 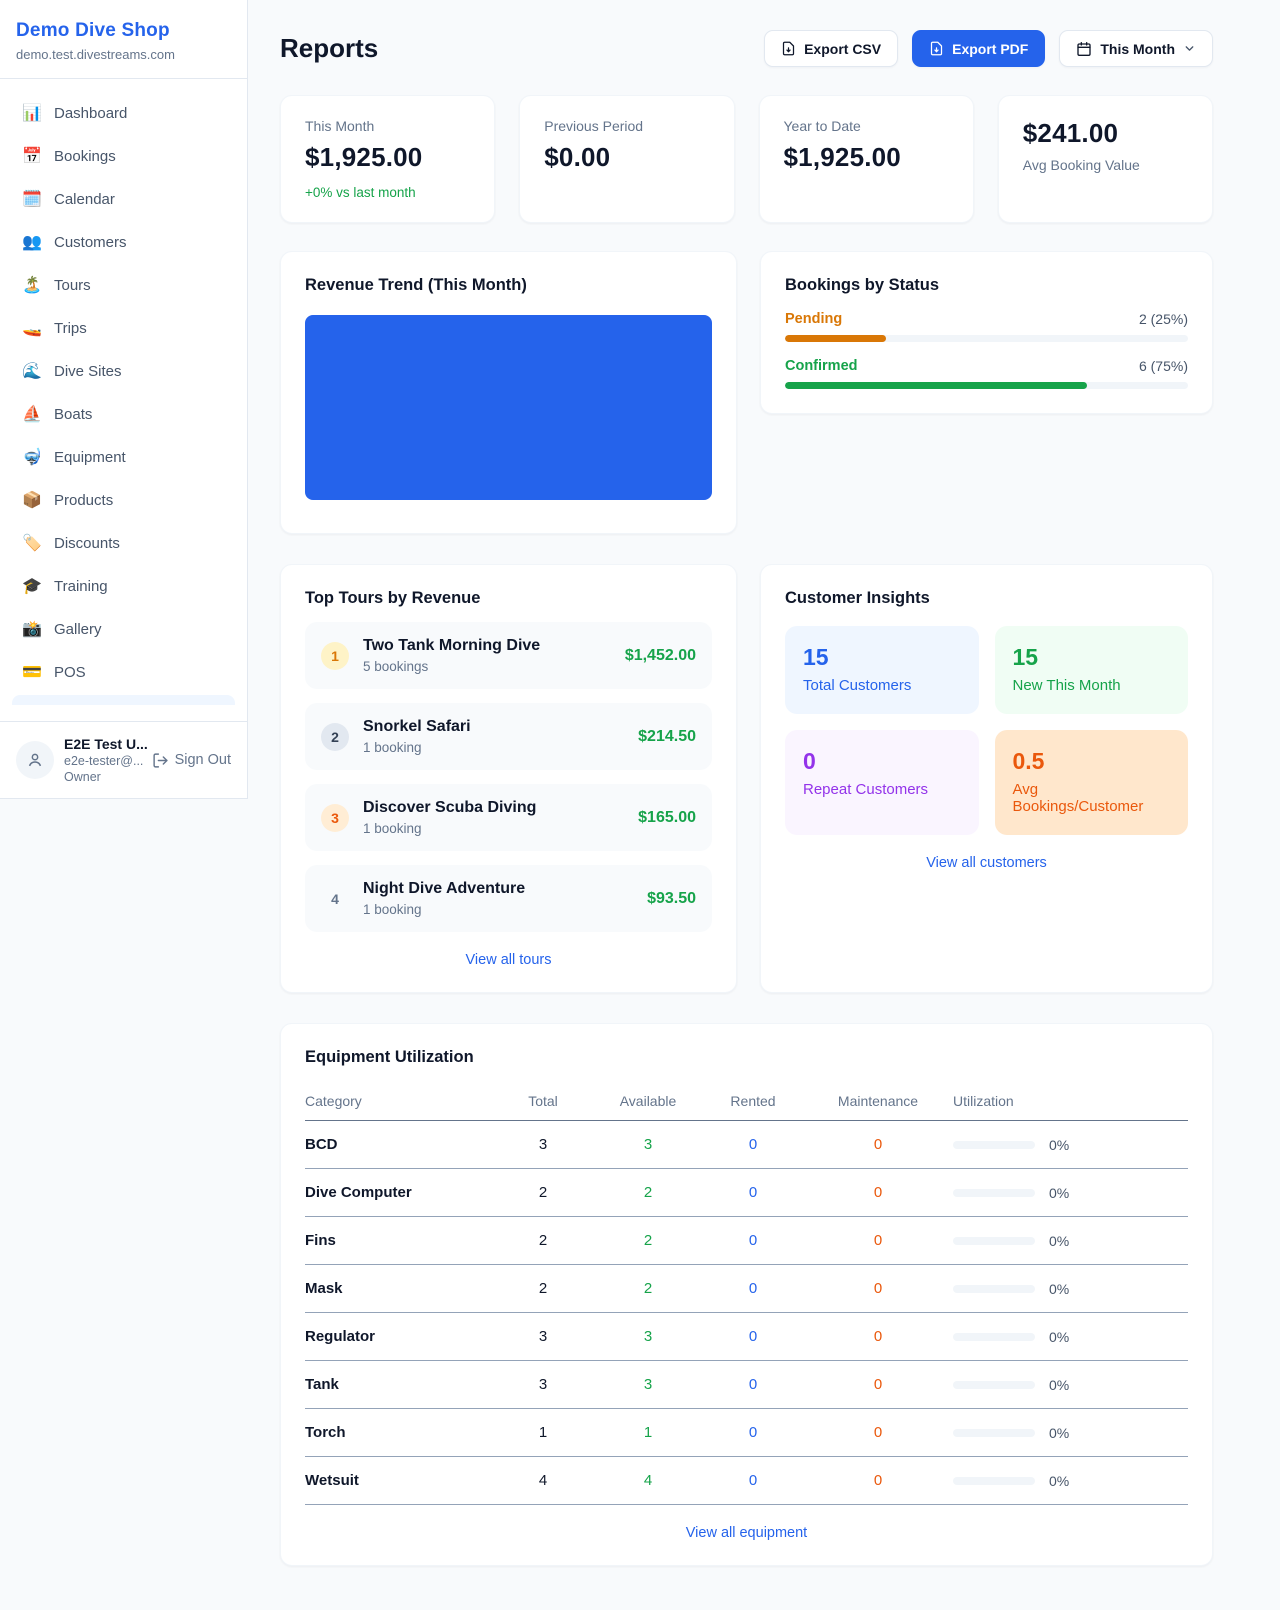 What do you see at coordinates (543, 1192) in the screenshot?
I see `cell-total: 2` at bounding box center [543, 1192].